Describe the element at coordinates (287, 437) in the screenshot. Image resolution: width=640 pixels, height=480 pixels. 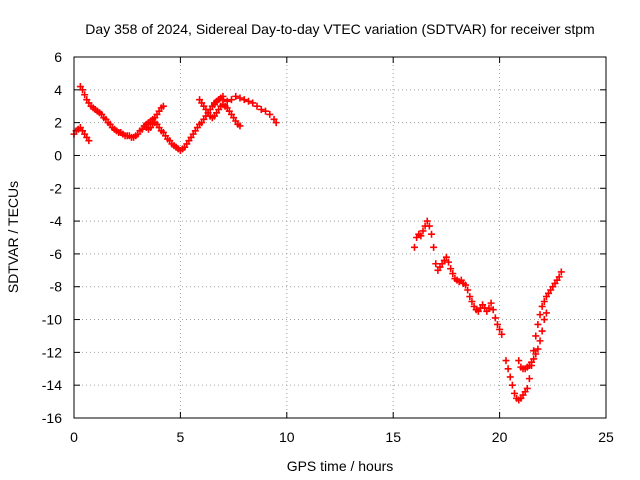
I see `x-tick-label: 10` at that location.